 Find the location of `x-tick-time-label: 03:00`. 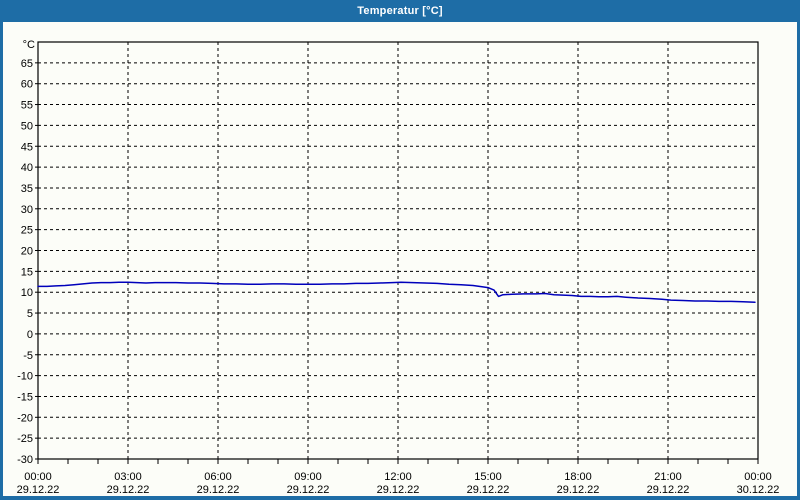

x-tick-time-label: 03:00 is located at coordinates (128, 477).